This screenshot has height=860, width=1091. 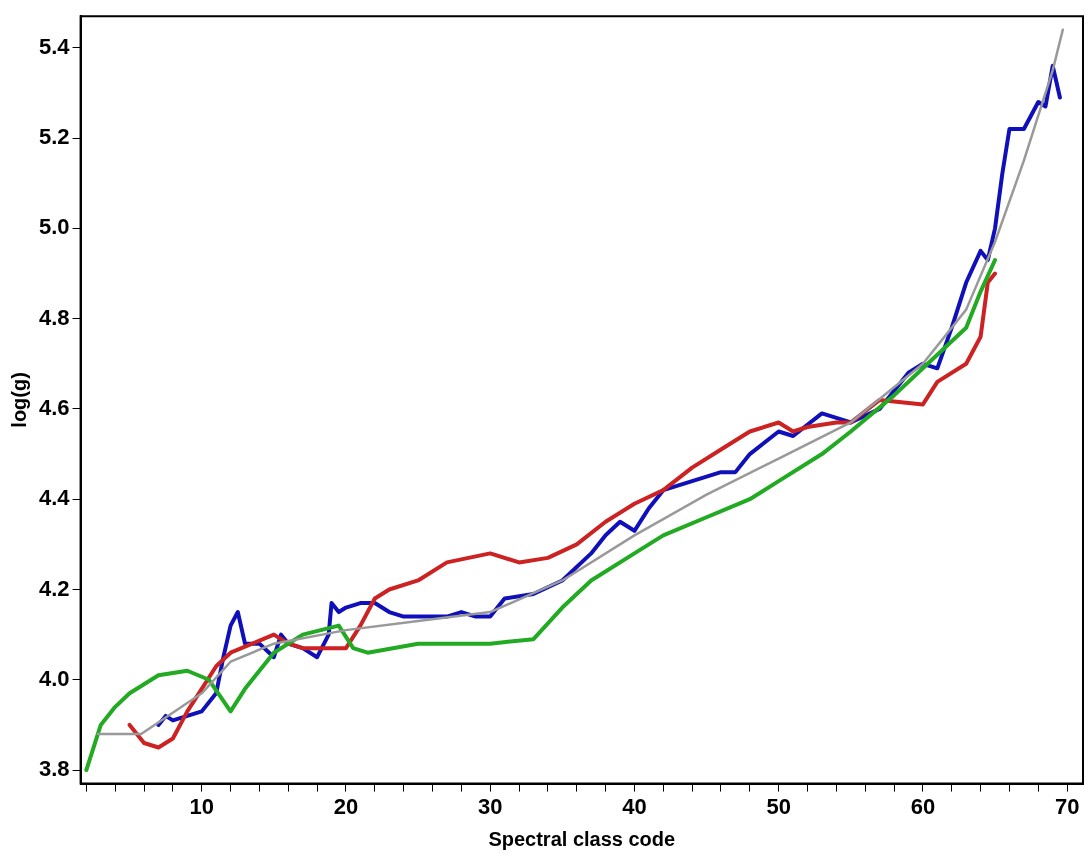 What do you see at coordinates (54, 46) in the screenshot?
I see `y-tick-label: 5.4` at bounding box center [54, 46].